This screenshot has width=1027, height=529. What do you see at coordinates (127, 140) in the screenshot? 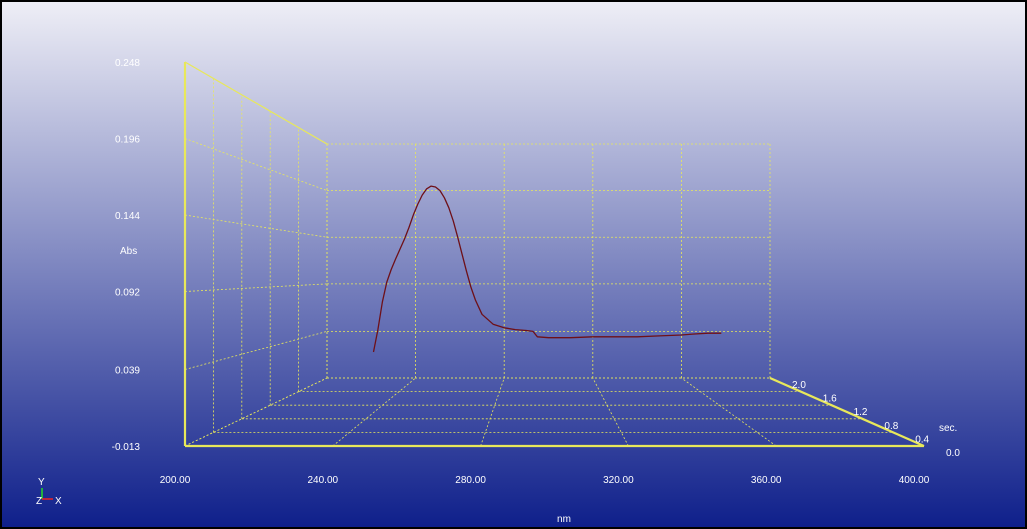
I see `y-tick-label: 0.196` at bounding box center [127, 140].